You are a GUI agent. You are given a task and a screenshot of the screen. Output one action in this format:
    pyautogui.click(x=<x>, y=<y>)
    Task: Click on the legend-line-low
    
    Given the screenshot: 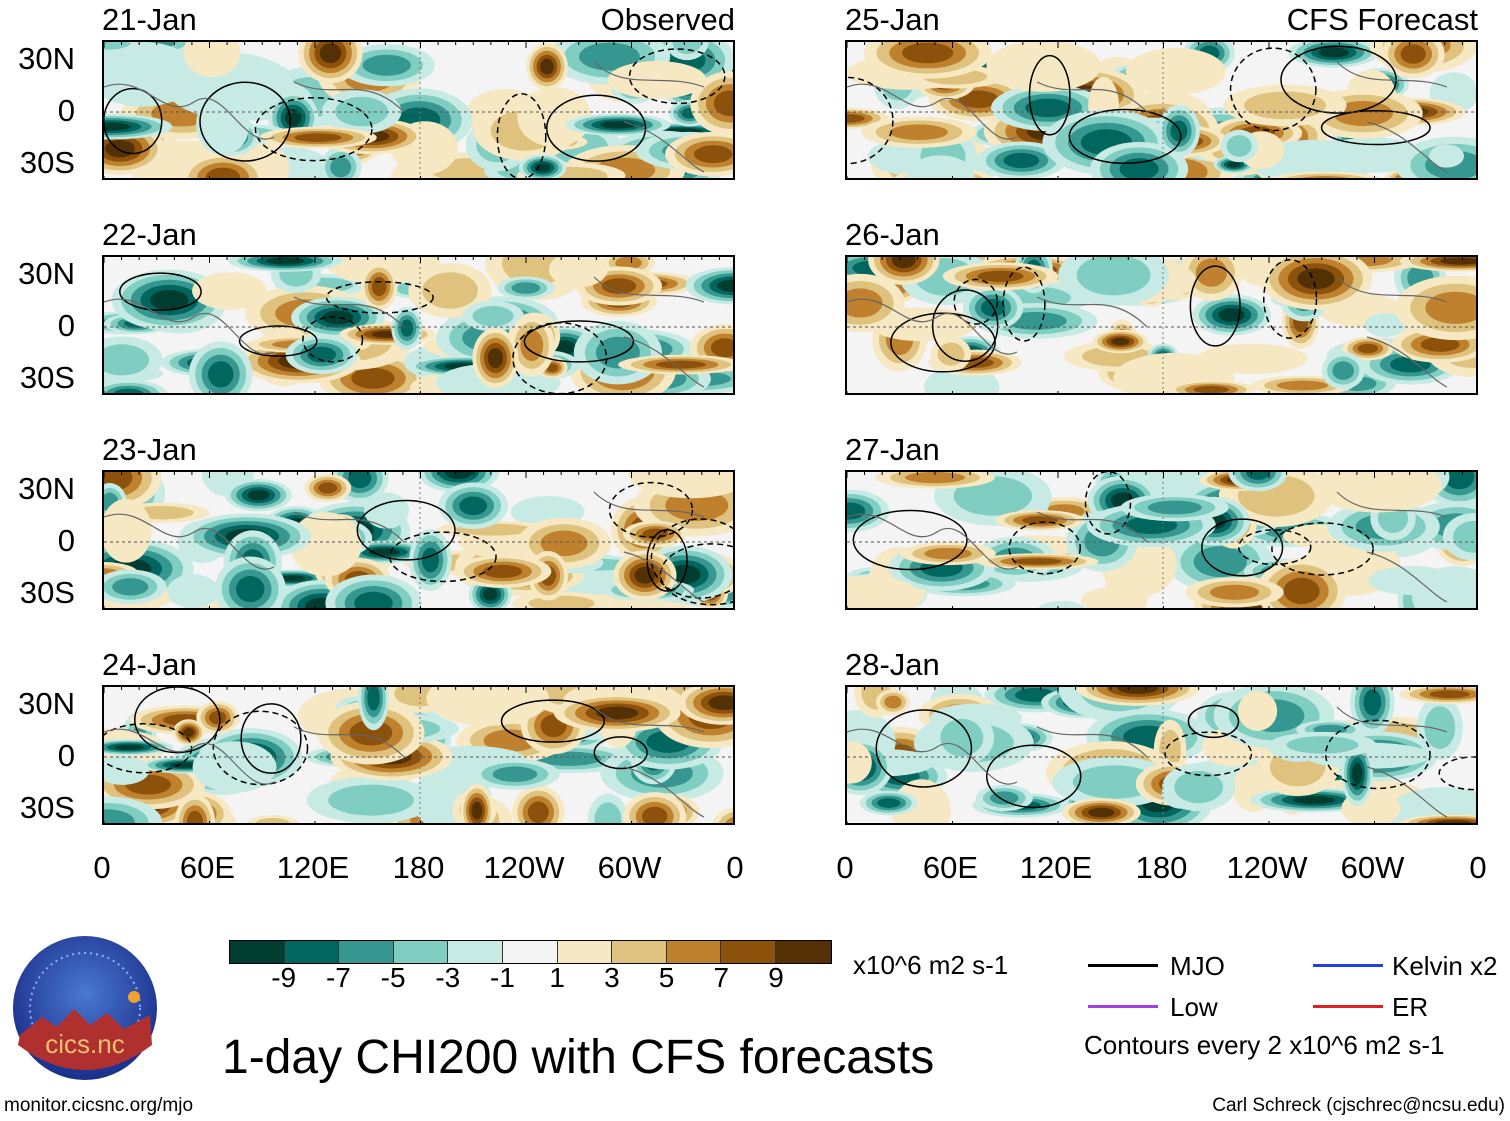 What is the action you would take?
    pyautogui.click(x=1123, y=1006)
    